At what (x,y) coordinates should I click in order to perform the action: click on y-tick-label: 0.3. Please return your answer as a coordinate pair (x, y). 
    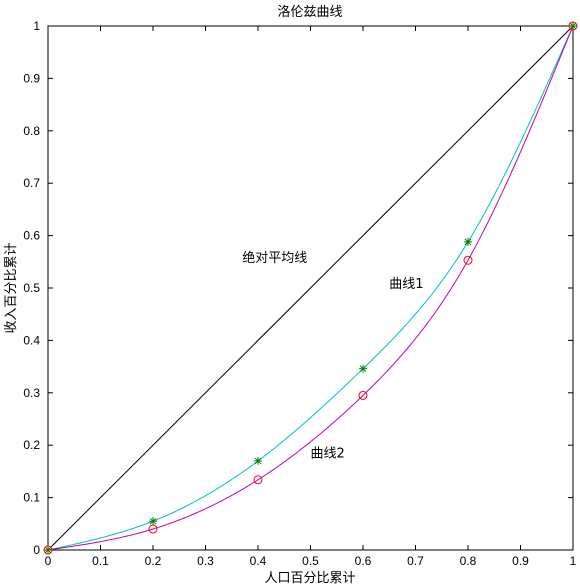
    Looking at the image, I should click on (31, 393).